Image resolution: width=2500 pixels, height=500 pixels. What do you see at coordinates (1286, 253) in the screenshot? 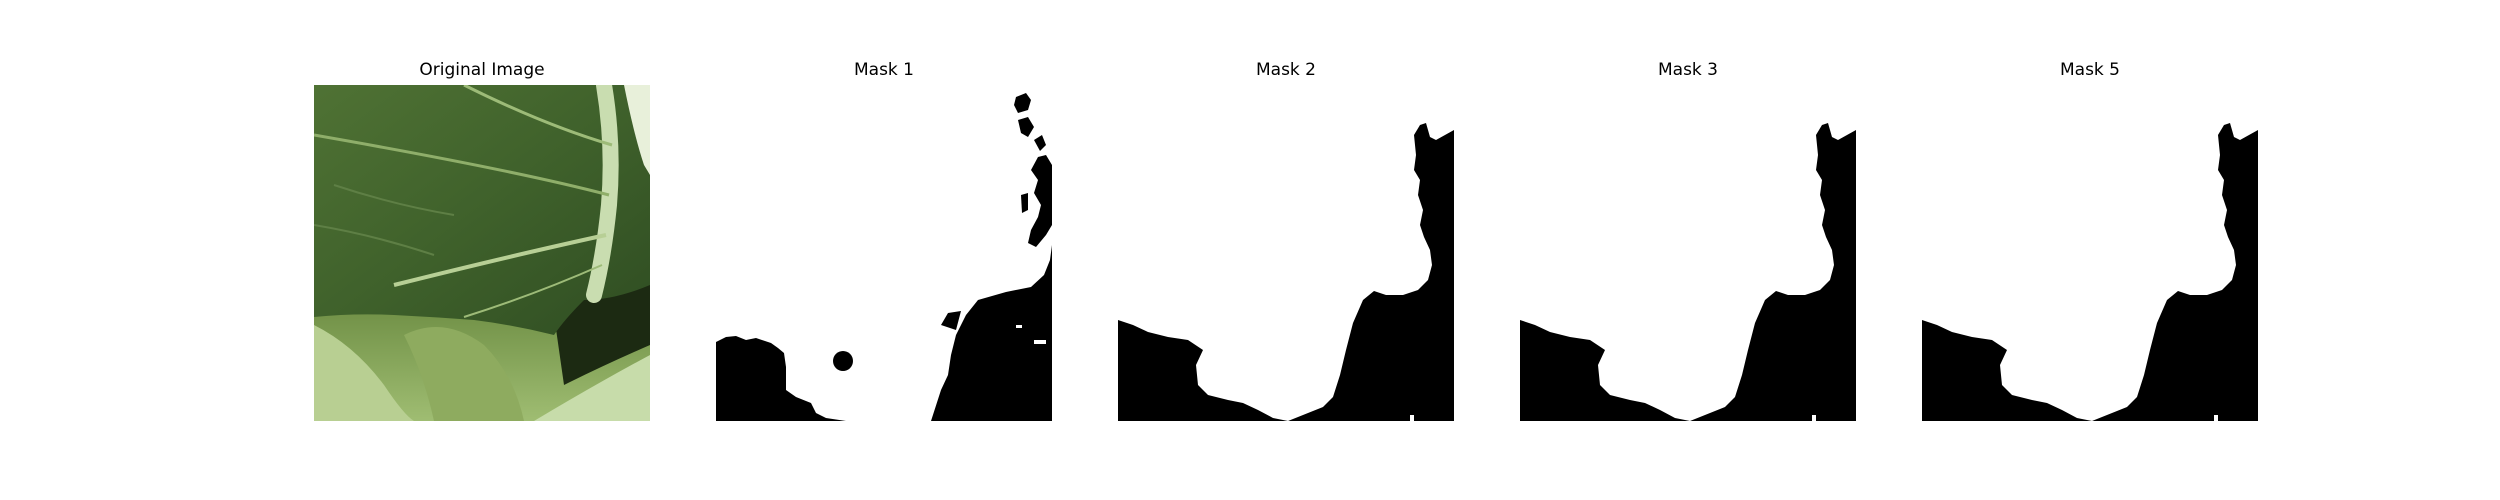
I see `mask-2-image` at bounding box center [1286, 253].